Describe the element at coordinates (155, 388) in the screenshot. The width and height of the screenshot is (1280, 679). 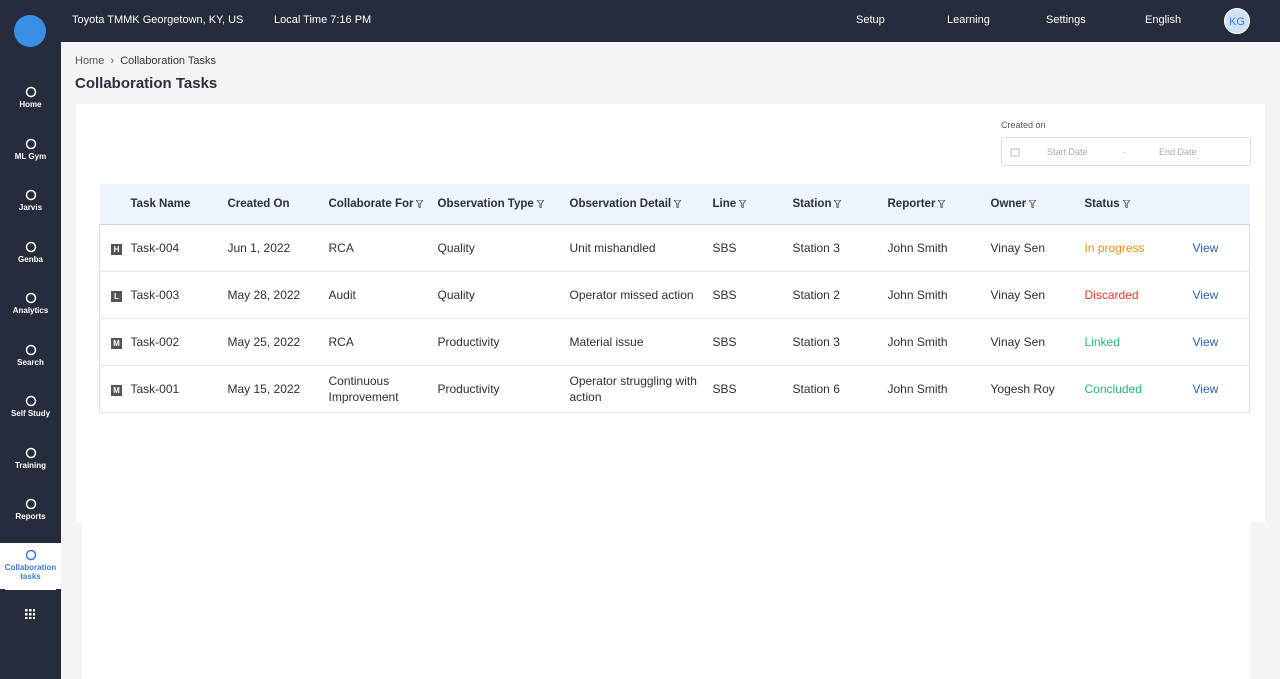
I see `cell-text: Task-001` at that location.